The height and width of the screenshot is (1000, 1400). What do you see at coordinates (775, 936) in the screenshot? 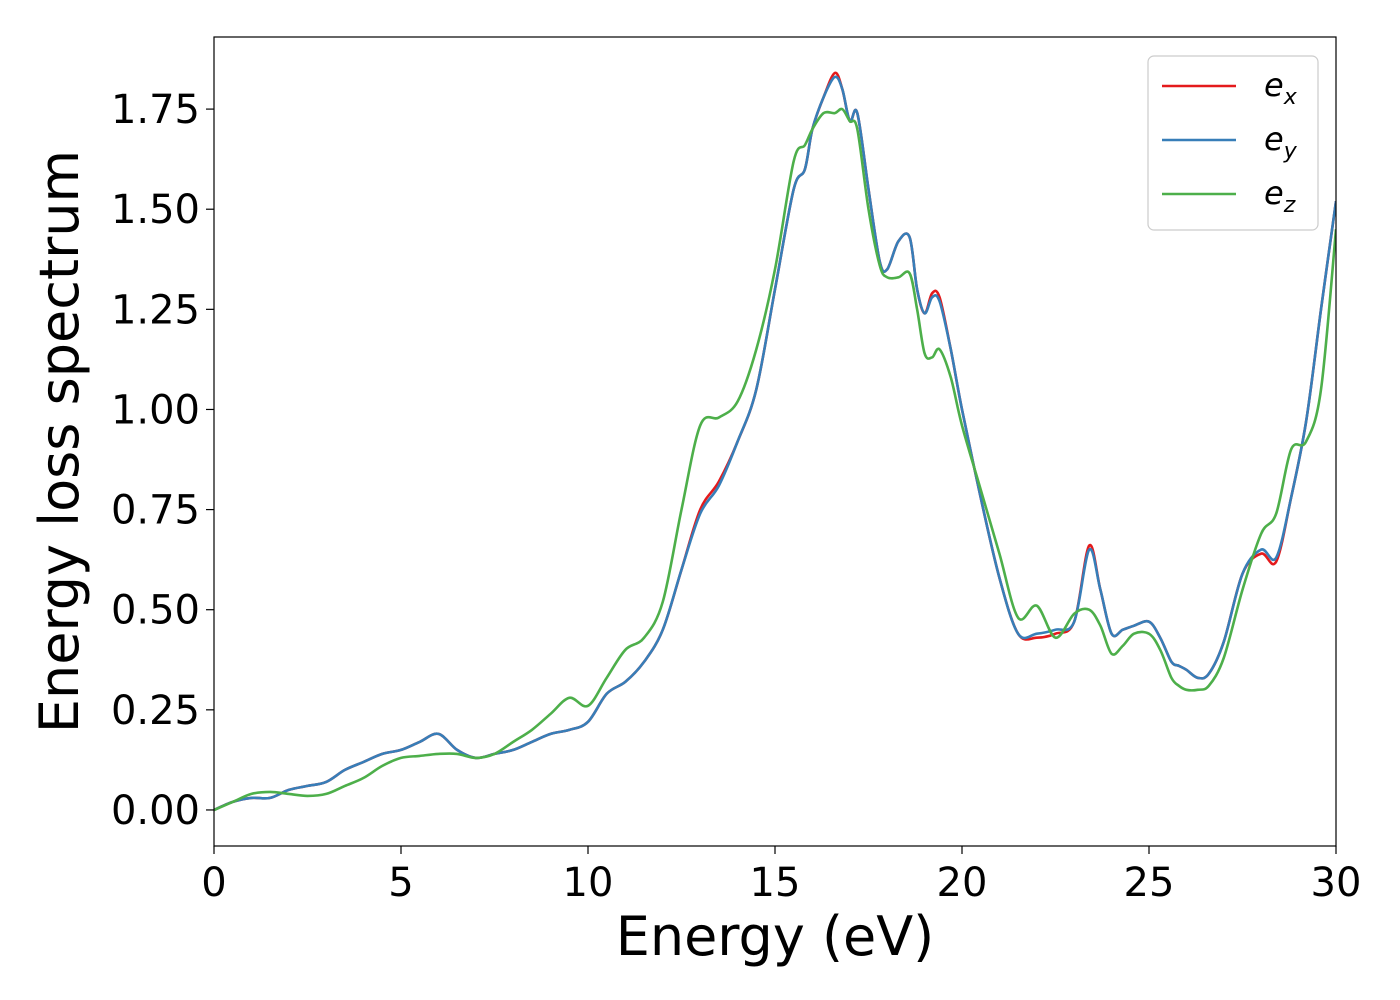
I see `x-axis-label: Energy (eV)` at bounding box center [775, 936].